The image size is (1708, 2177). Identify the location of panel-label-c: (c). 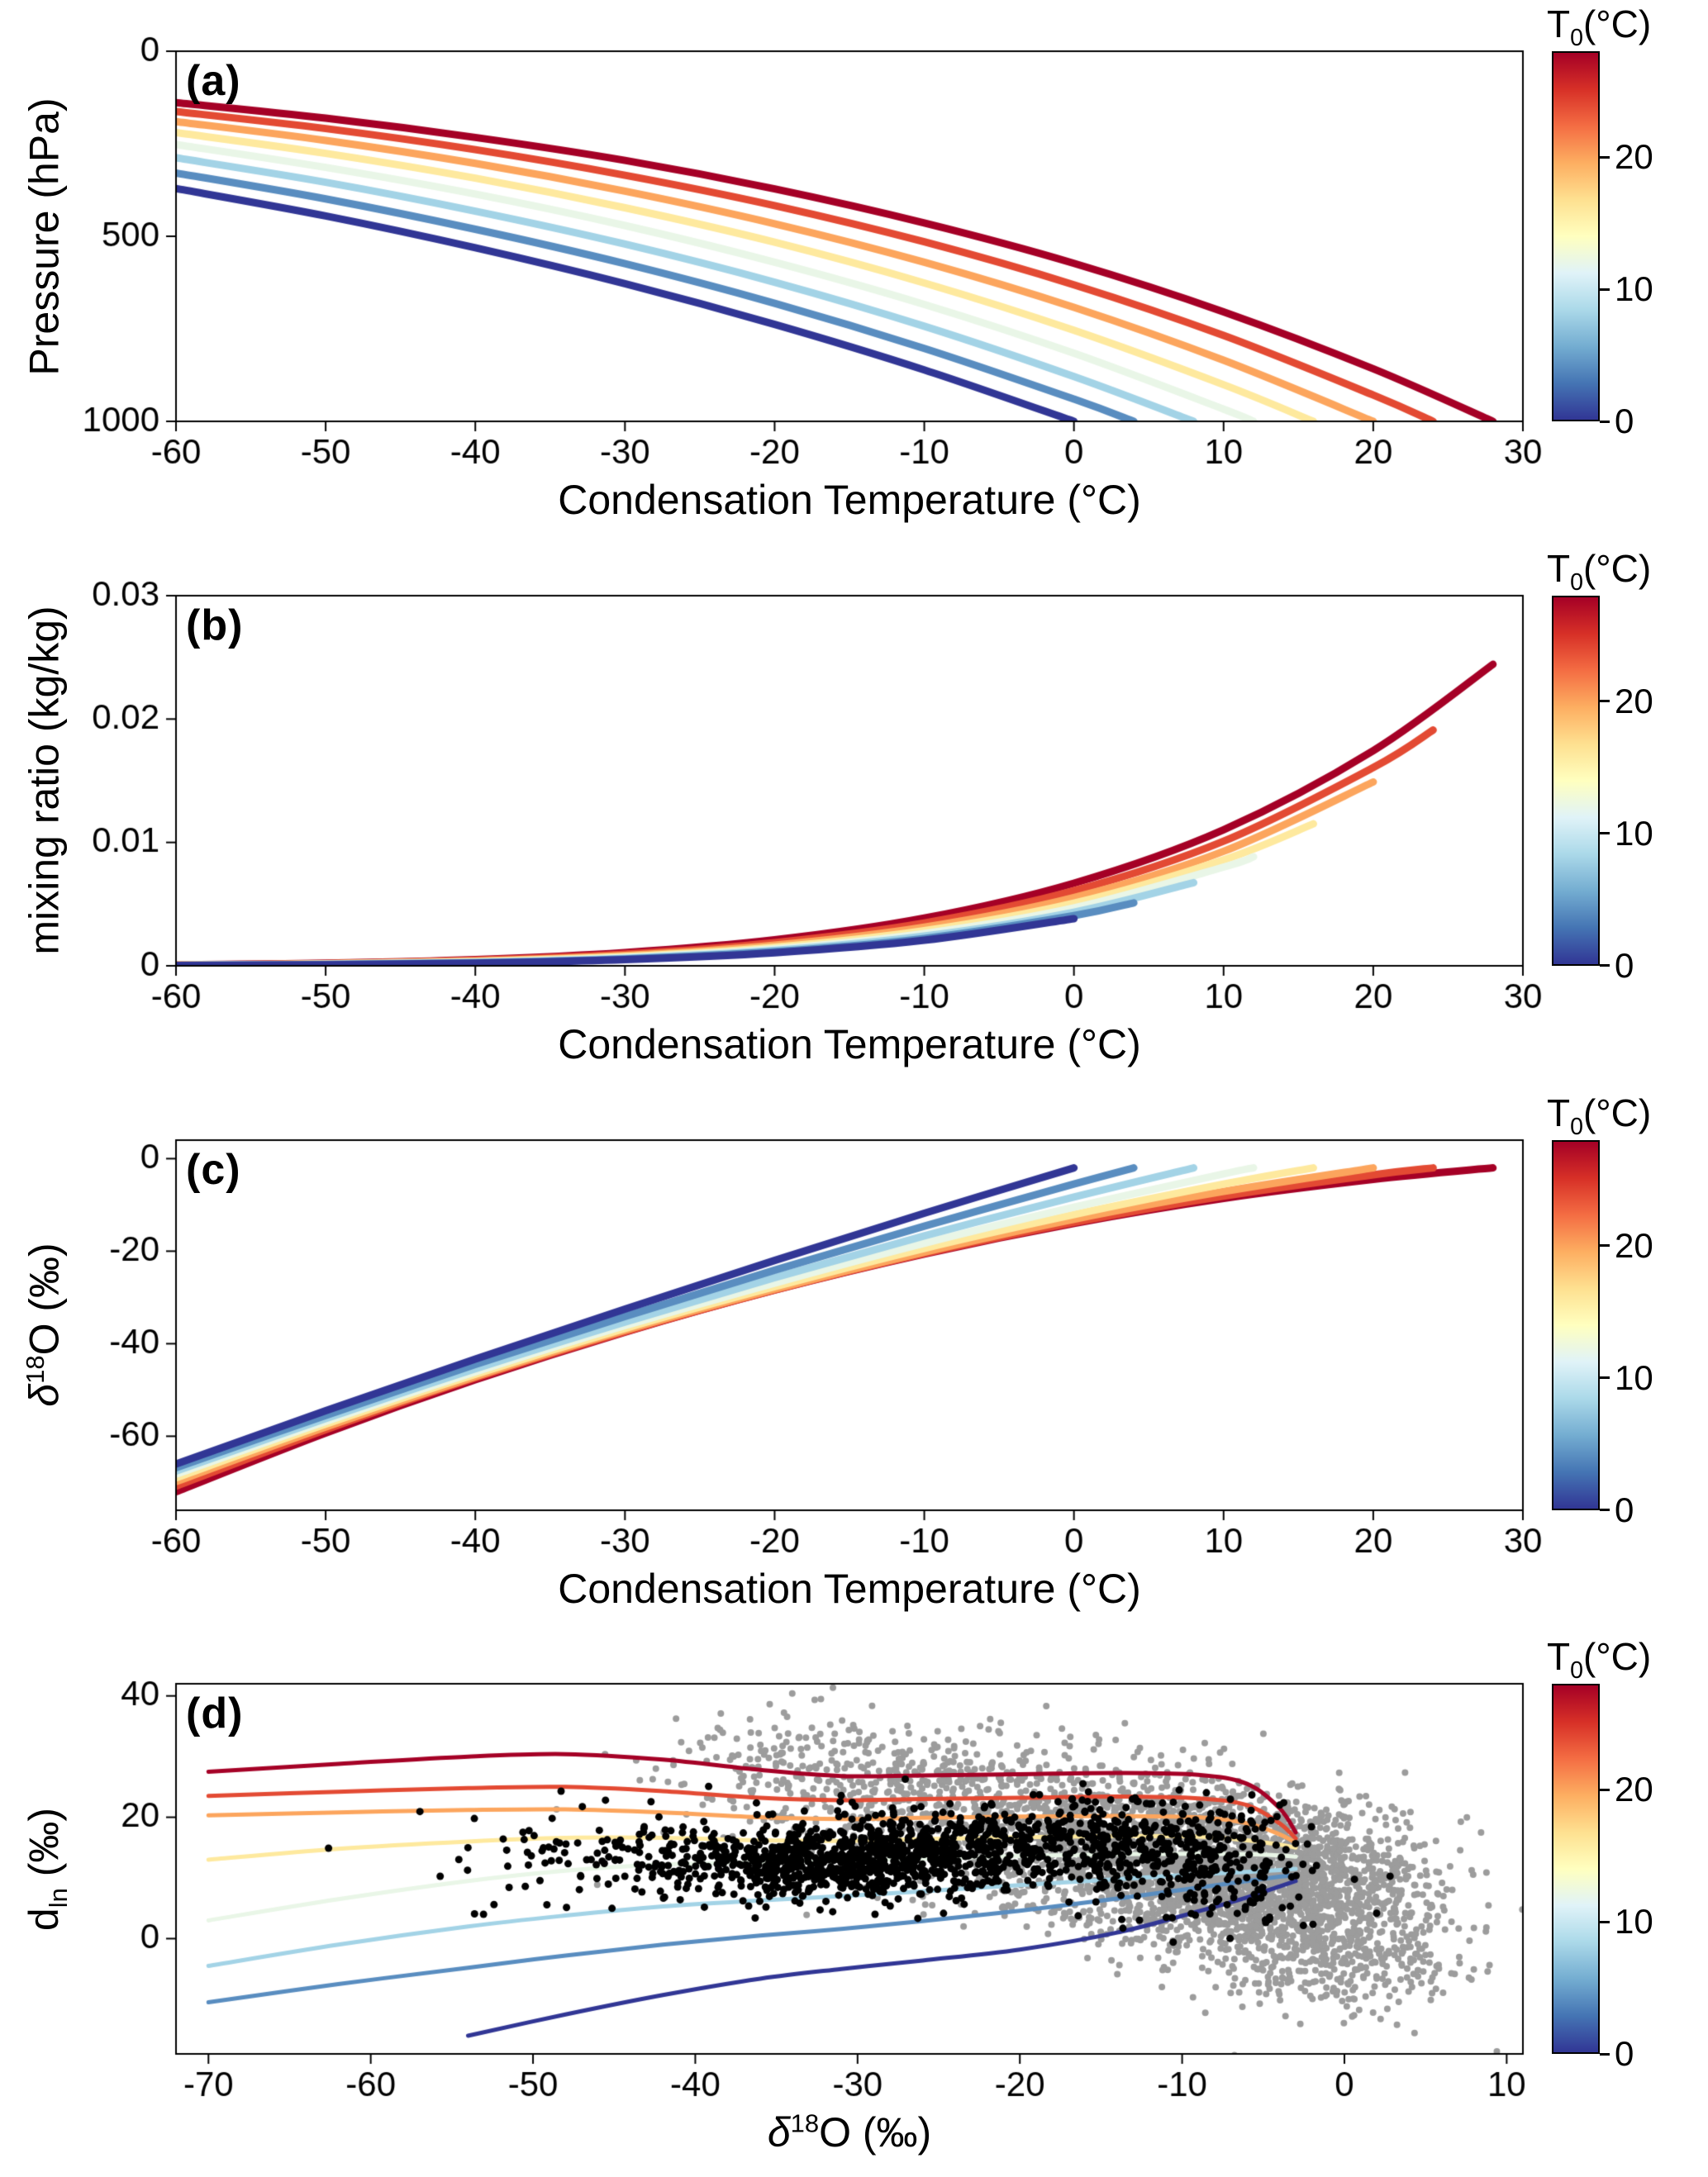
(213, 1169).